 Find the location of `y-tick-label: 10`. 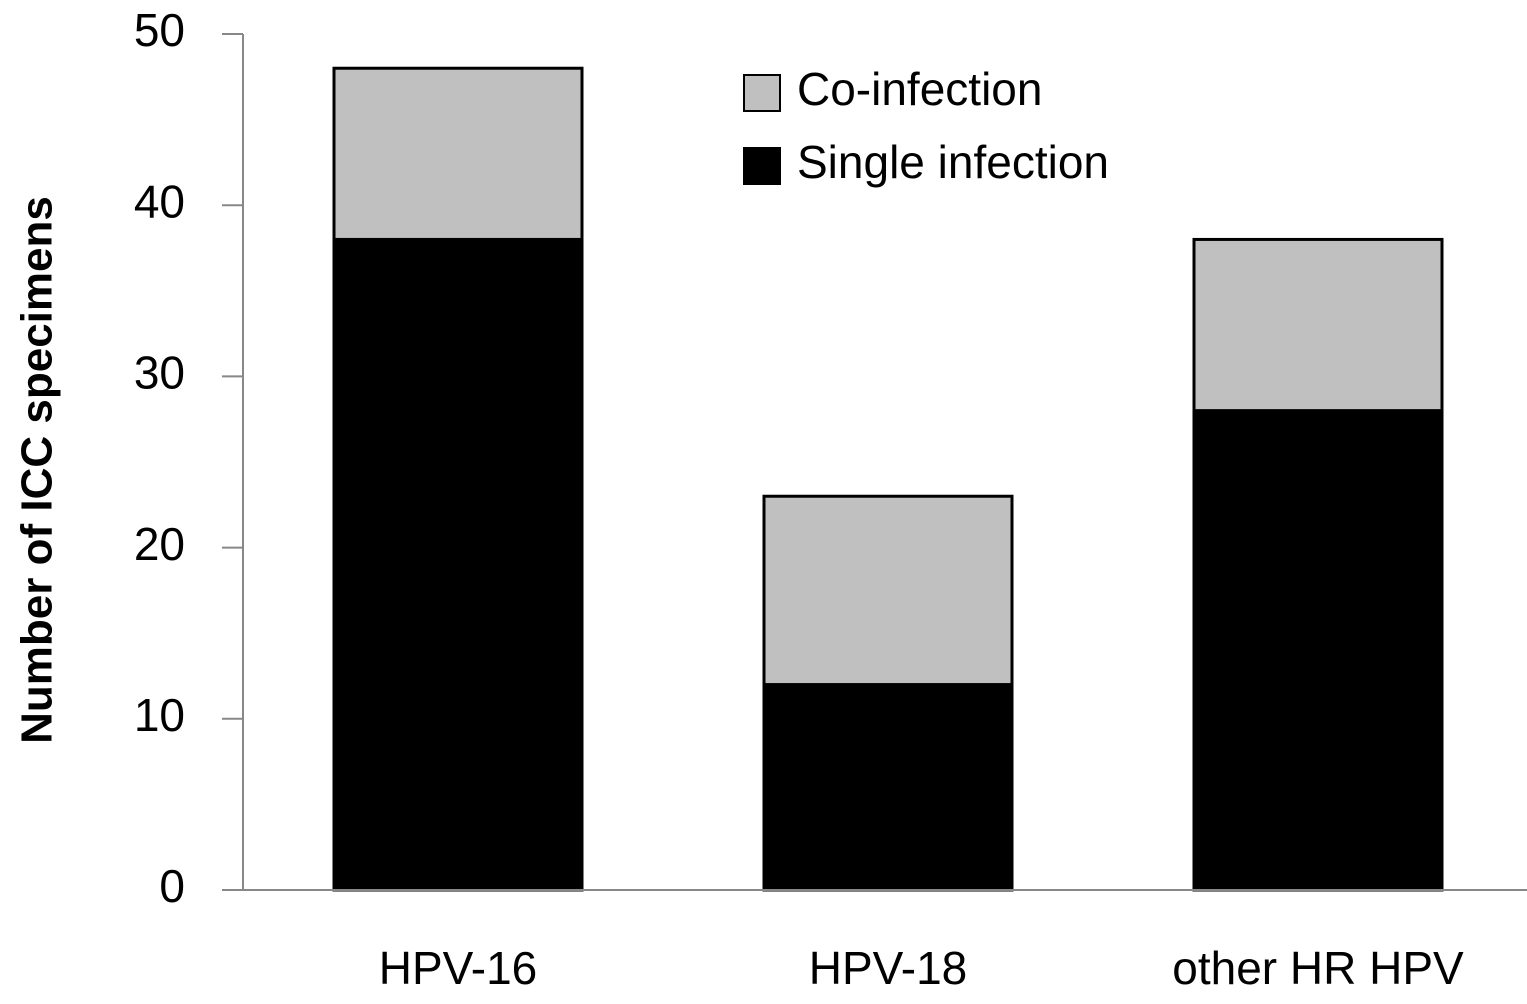

y-tick-label: 10 is located at coordinates (159, 715).